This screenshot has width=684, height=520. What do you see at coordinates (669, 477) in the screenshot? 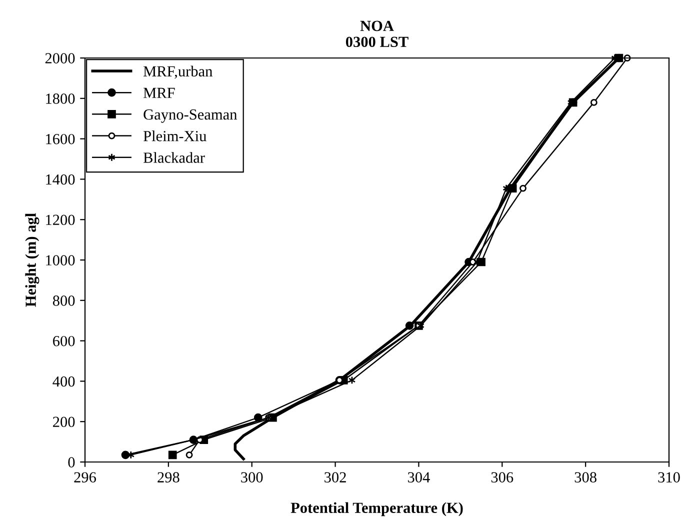
I see `x-tick-label: 310` at bounding box center [669, 477].